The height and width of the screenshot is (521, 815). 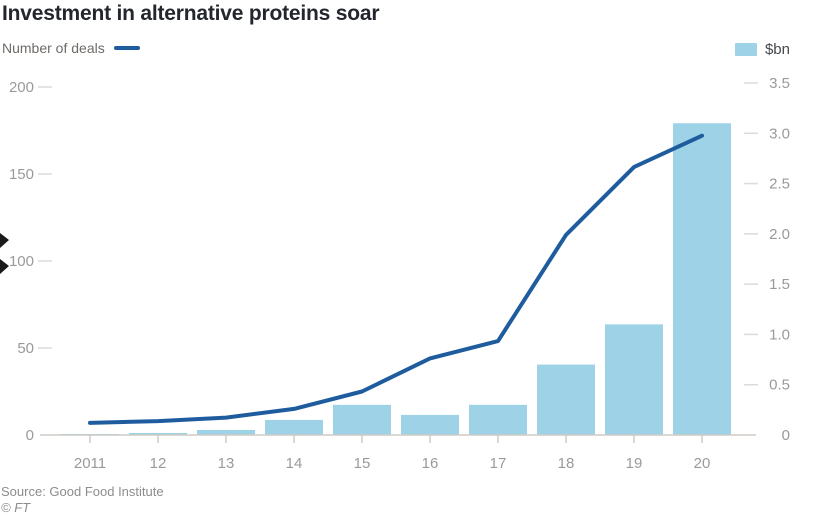 I want to click on source-note: Source: Good Food Institute, so click(x=82, y=491).